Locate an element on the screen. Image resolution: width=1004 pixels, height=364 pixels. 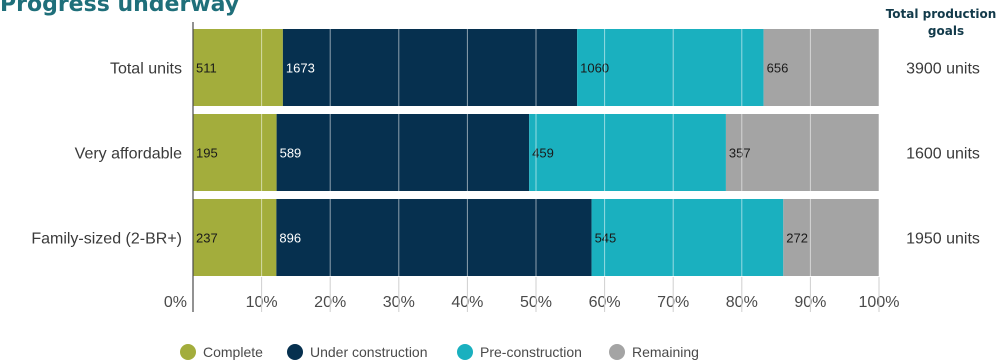
category-label: Very affordable is located at coordinates (128, 154).